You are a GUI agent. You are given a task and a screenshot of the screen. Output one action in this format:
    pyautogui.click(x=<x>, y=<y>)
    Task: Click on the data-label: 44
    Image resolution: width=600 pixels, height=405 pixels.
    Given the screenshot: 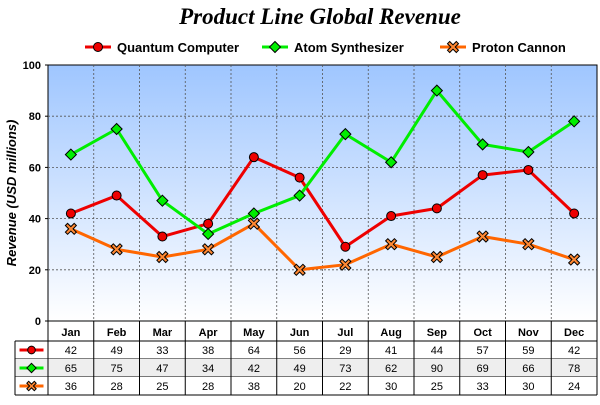 What is the action you would take?
    pyautogui.click(x=437, y=351)
    